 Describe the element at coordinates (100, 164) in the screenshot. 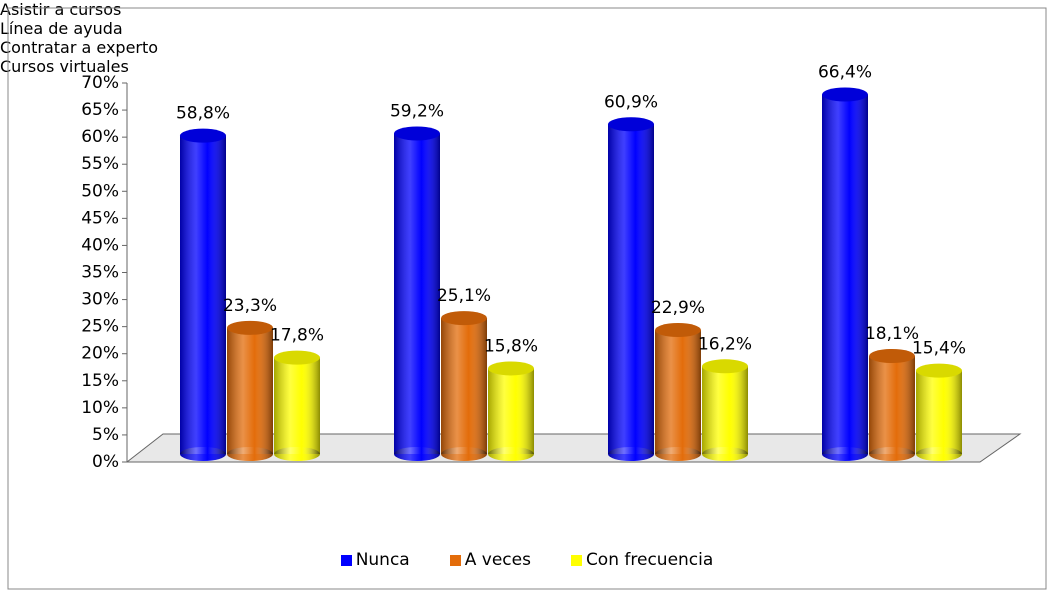

I see `y-tick-label: 55%` at that location.